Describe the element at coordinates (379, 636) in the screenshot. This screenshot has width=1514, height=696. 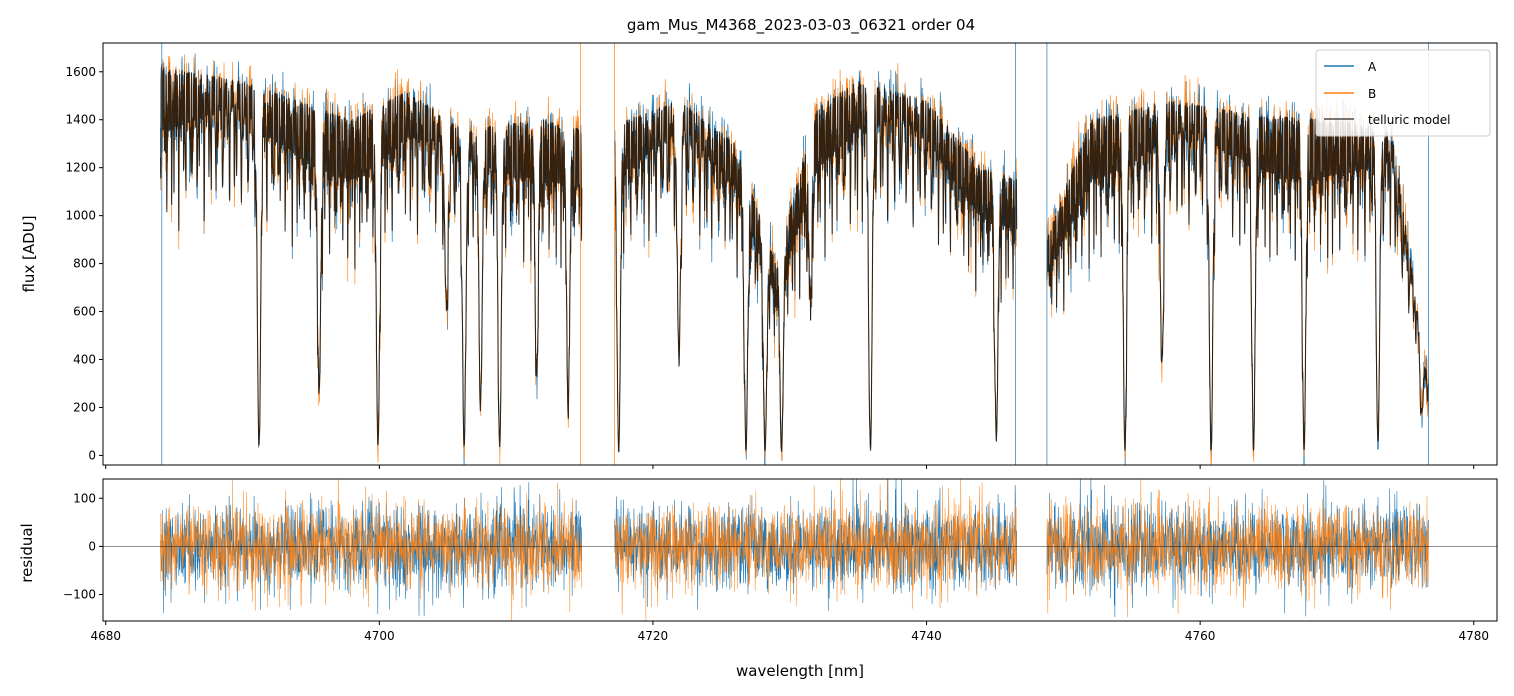
I see `x-tick-label: 4700` at that location.